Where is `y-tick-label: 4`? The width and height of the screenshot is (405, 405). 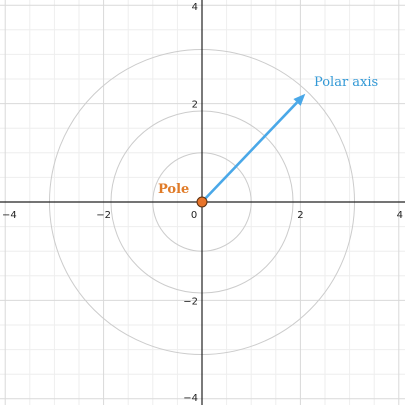 y-tick-label: 4 is located at coordinates (195, 7).